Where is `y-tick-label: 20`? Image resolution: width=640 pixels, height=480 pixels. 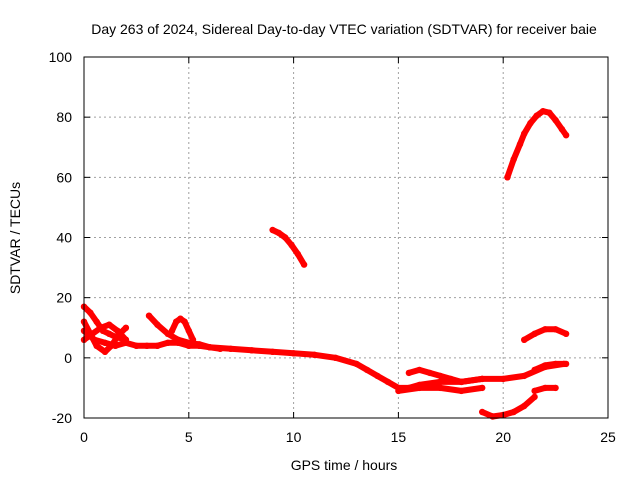 y-tick-label: 20 is located at coordinates (64, 298).